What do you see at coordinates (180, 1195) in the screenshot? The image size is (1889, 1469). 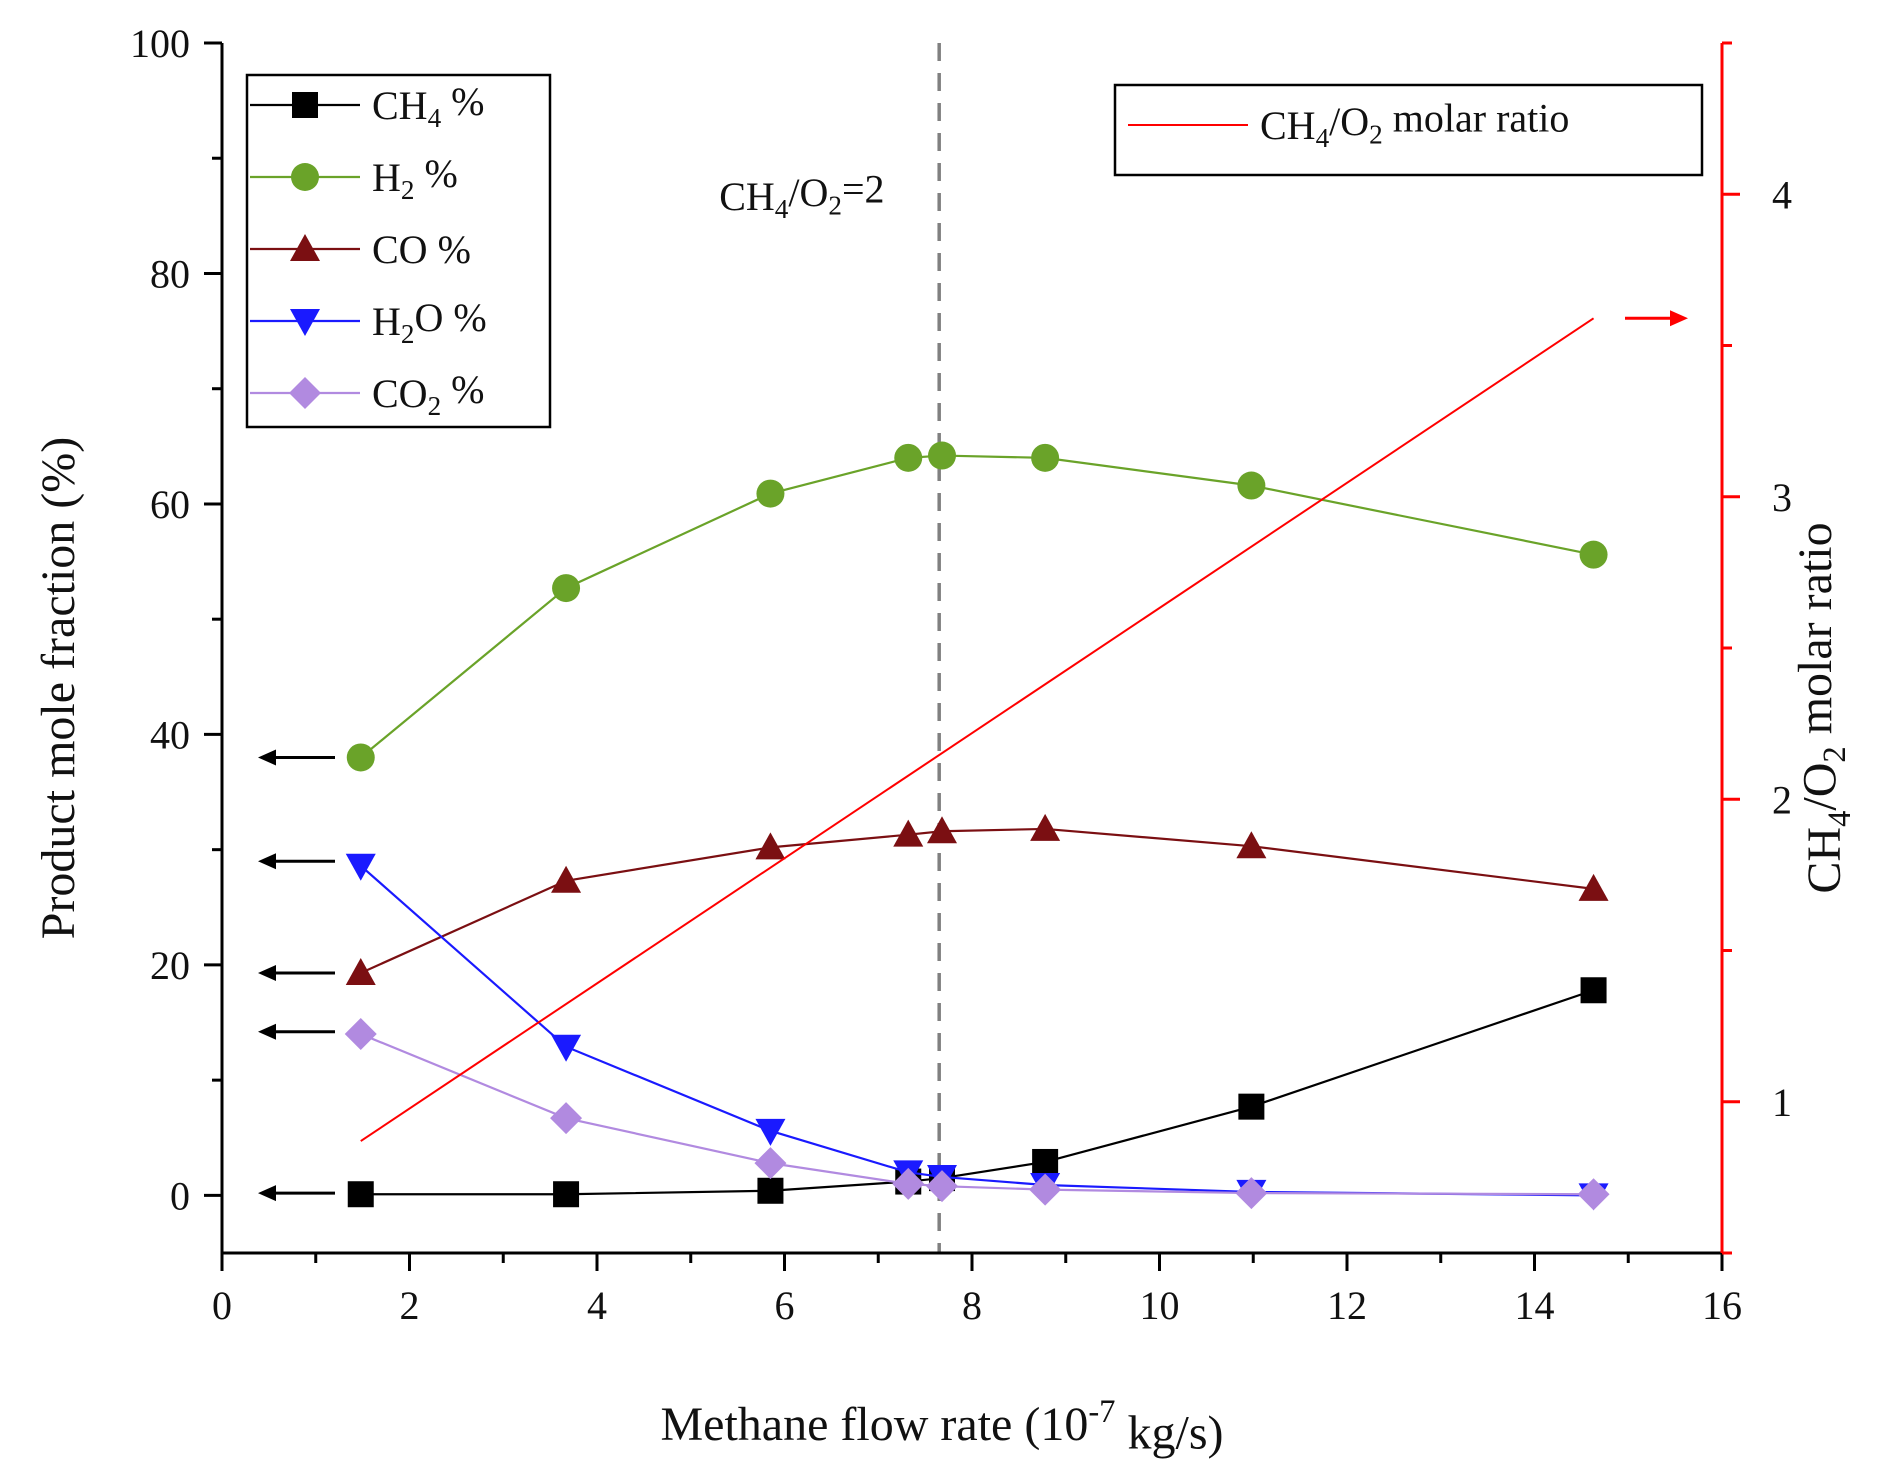 I see `y-tick-label: 0` at bounding box center [180, 1195].